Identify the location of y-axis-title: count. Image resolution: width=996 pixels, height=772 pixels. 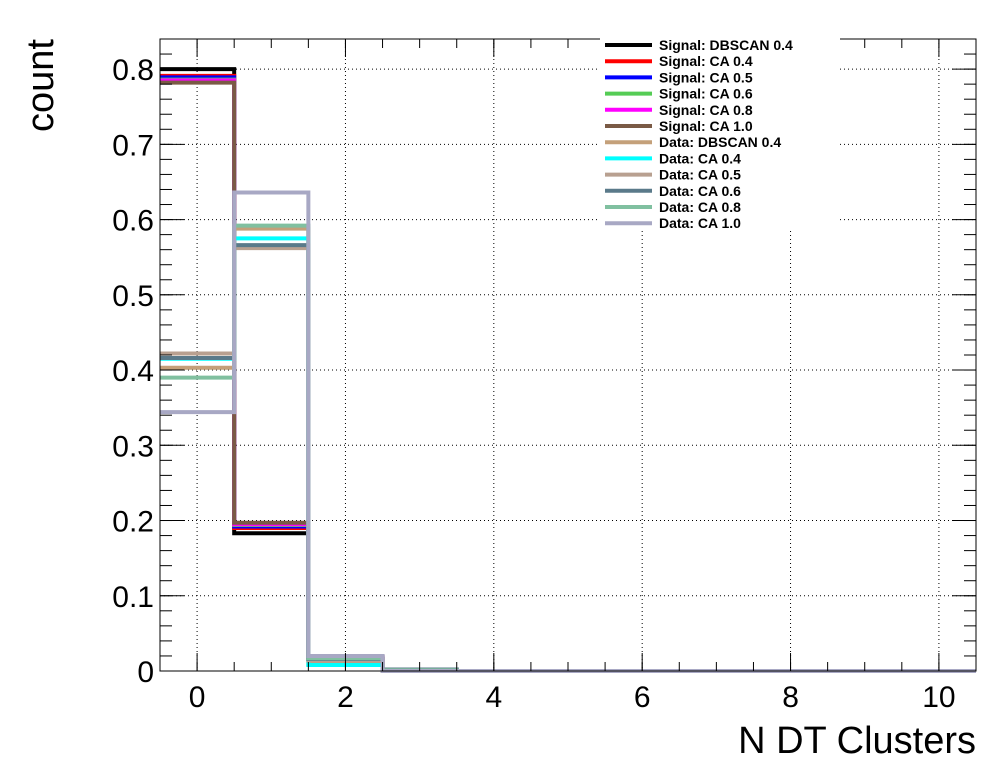
(41, 85).